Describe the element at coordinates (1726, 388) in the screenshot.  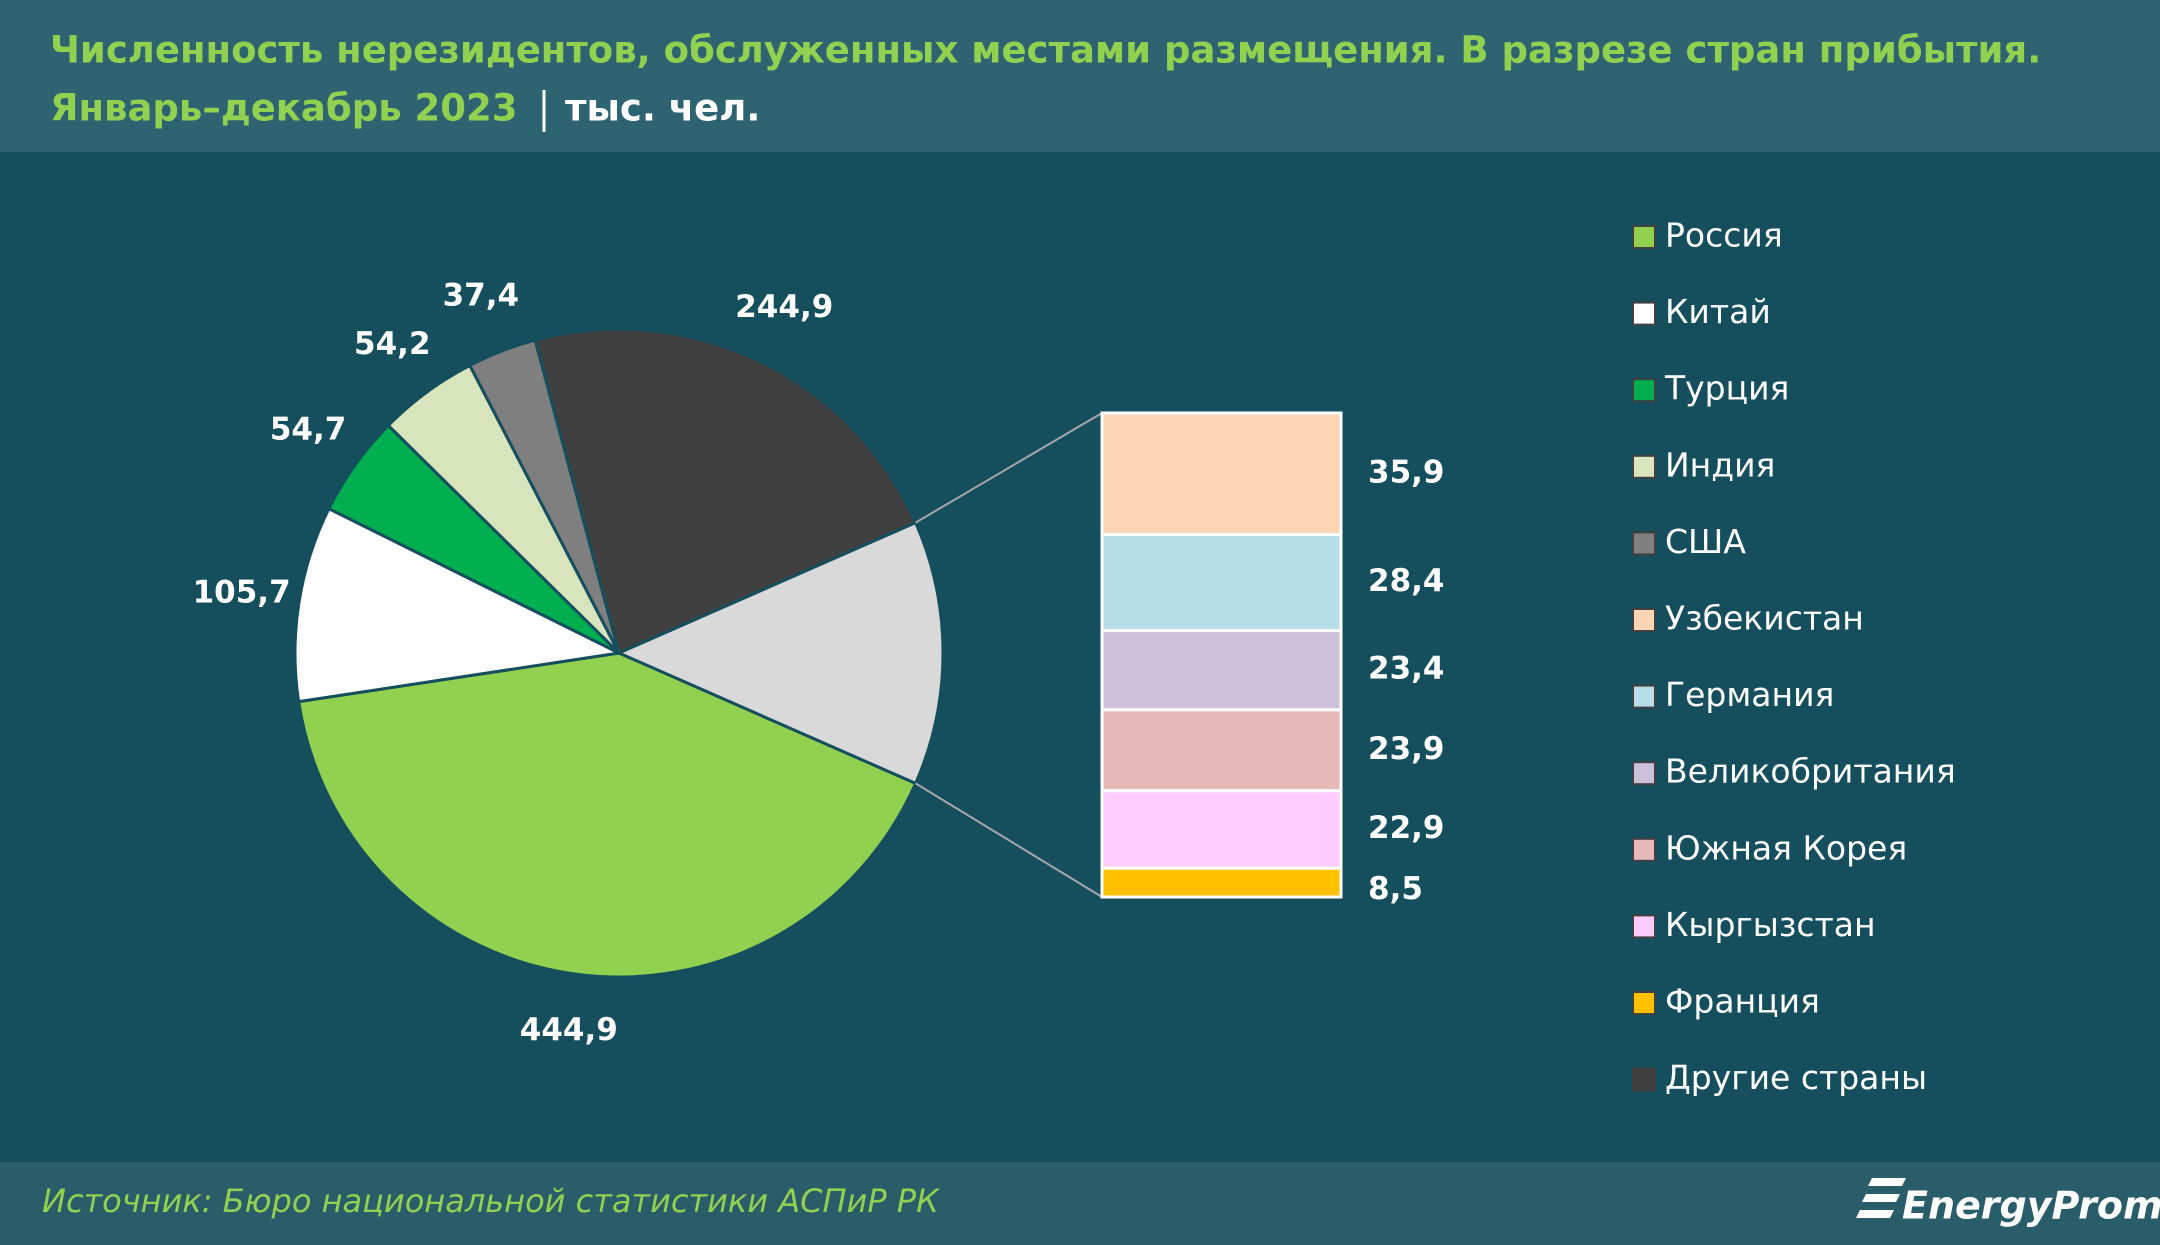
I see `legend-label: Турция` at that location.